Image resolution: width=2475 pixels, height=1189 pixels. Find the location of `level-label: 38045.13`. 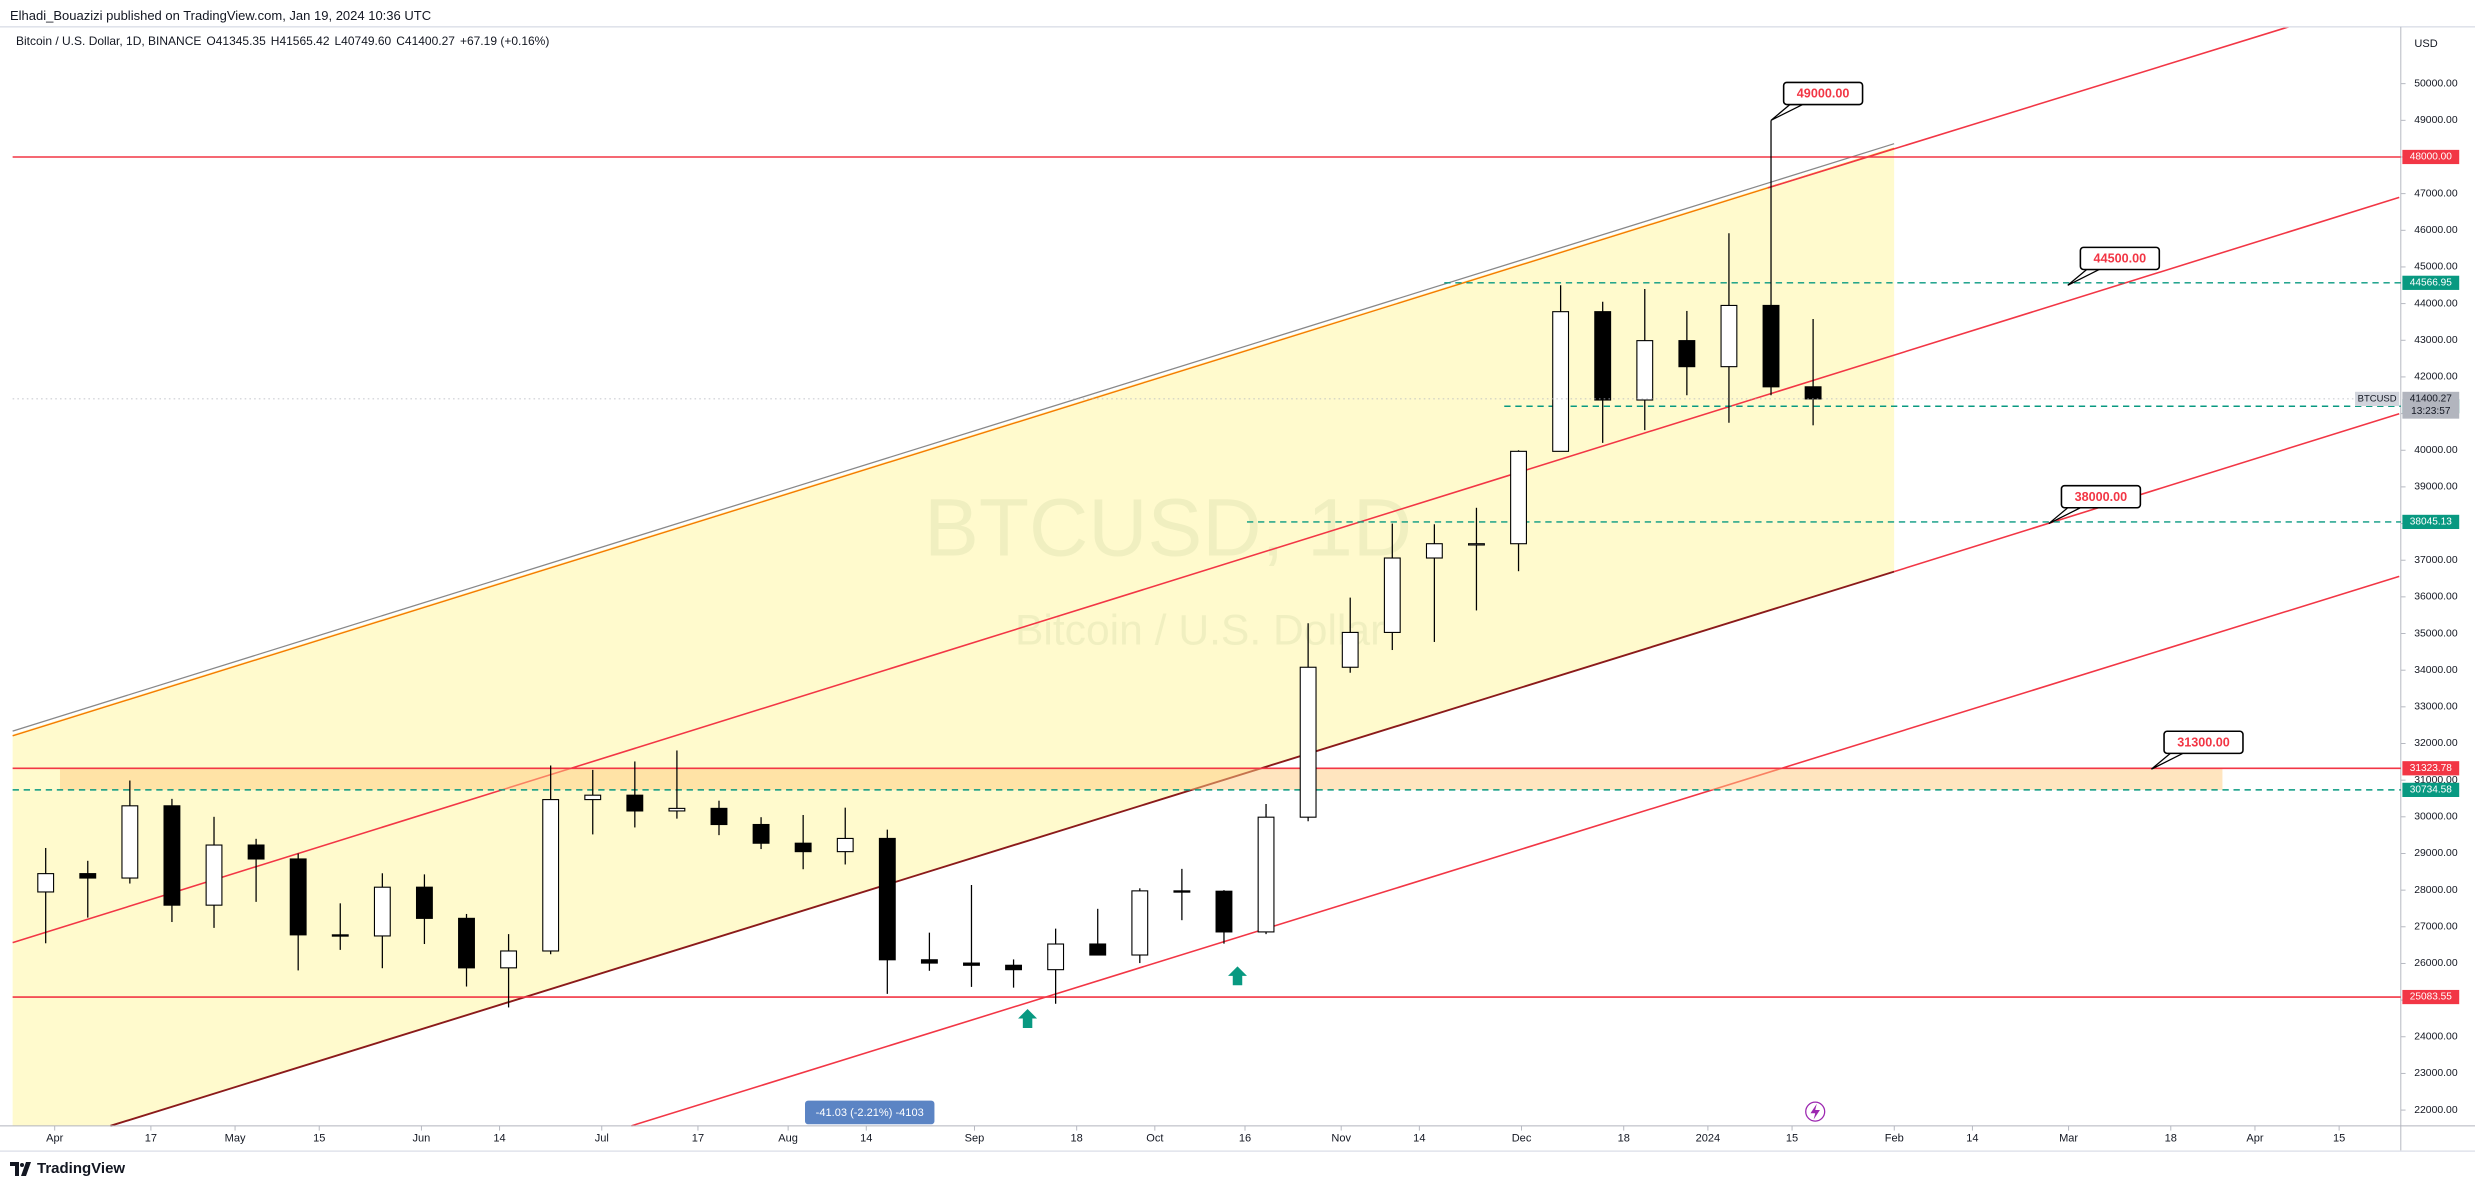

level-label: 38045.13 is located at coordinates (2431, 522).